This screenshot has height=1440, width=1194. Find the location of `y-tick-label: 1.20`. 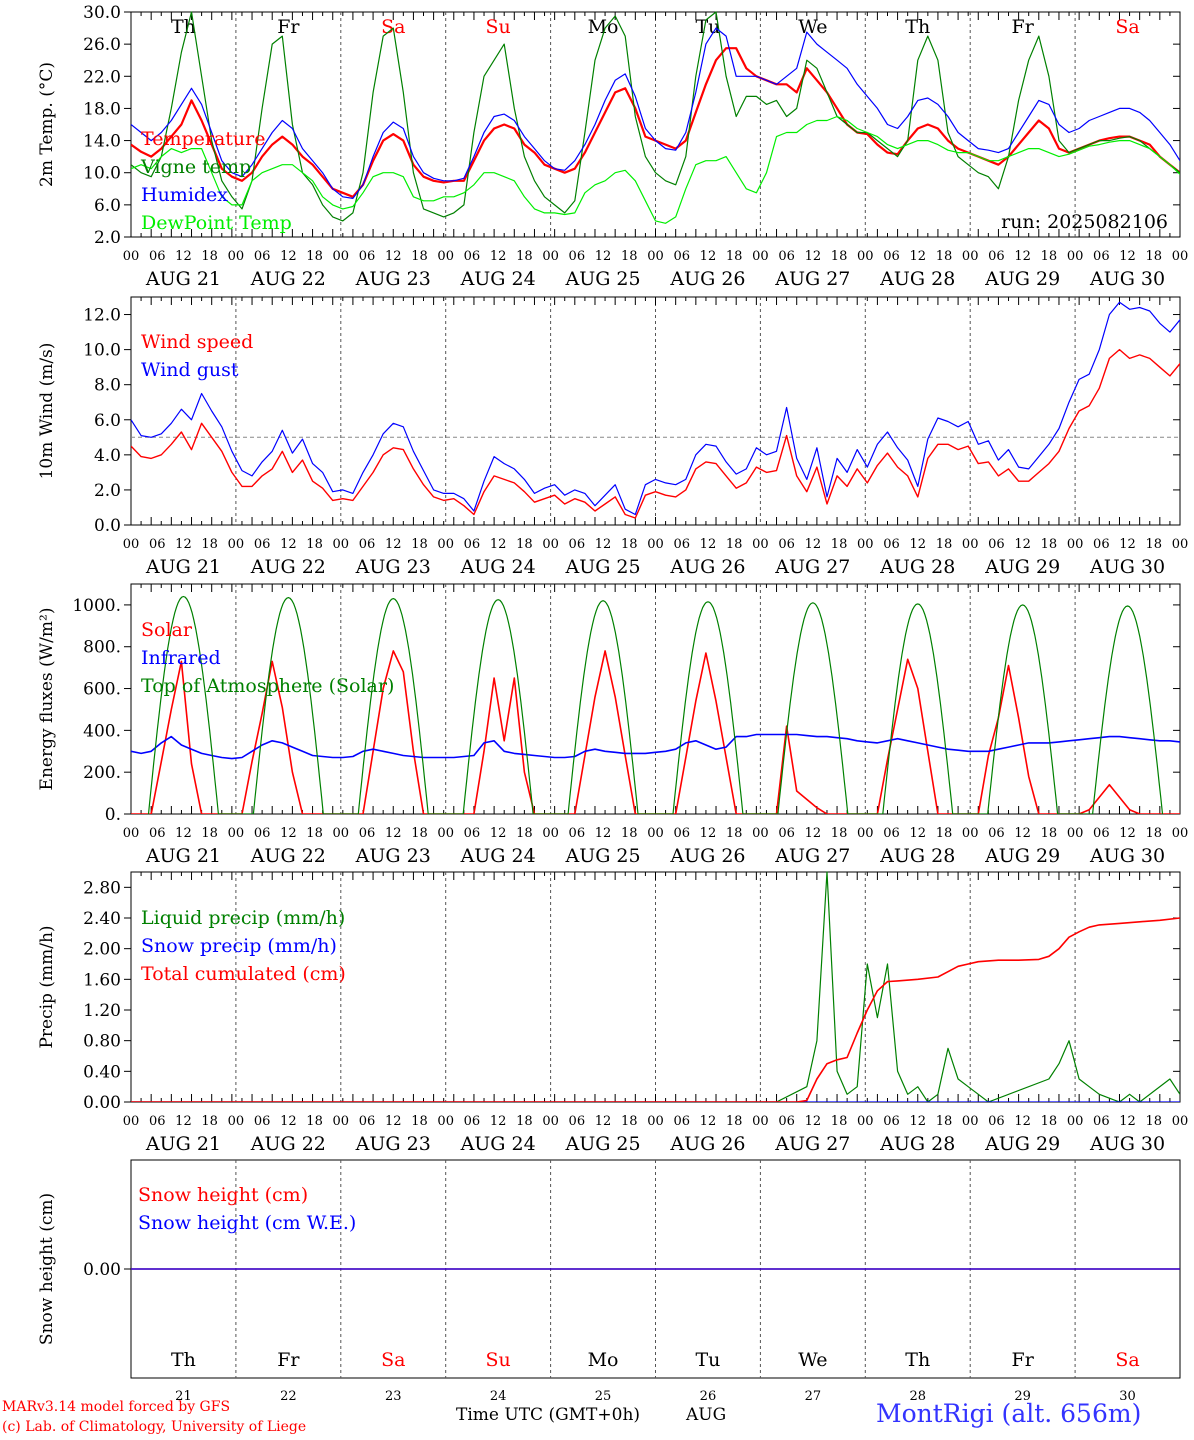

y-tick-label: 1.20 is located at coordinates (102, 1011).